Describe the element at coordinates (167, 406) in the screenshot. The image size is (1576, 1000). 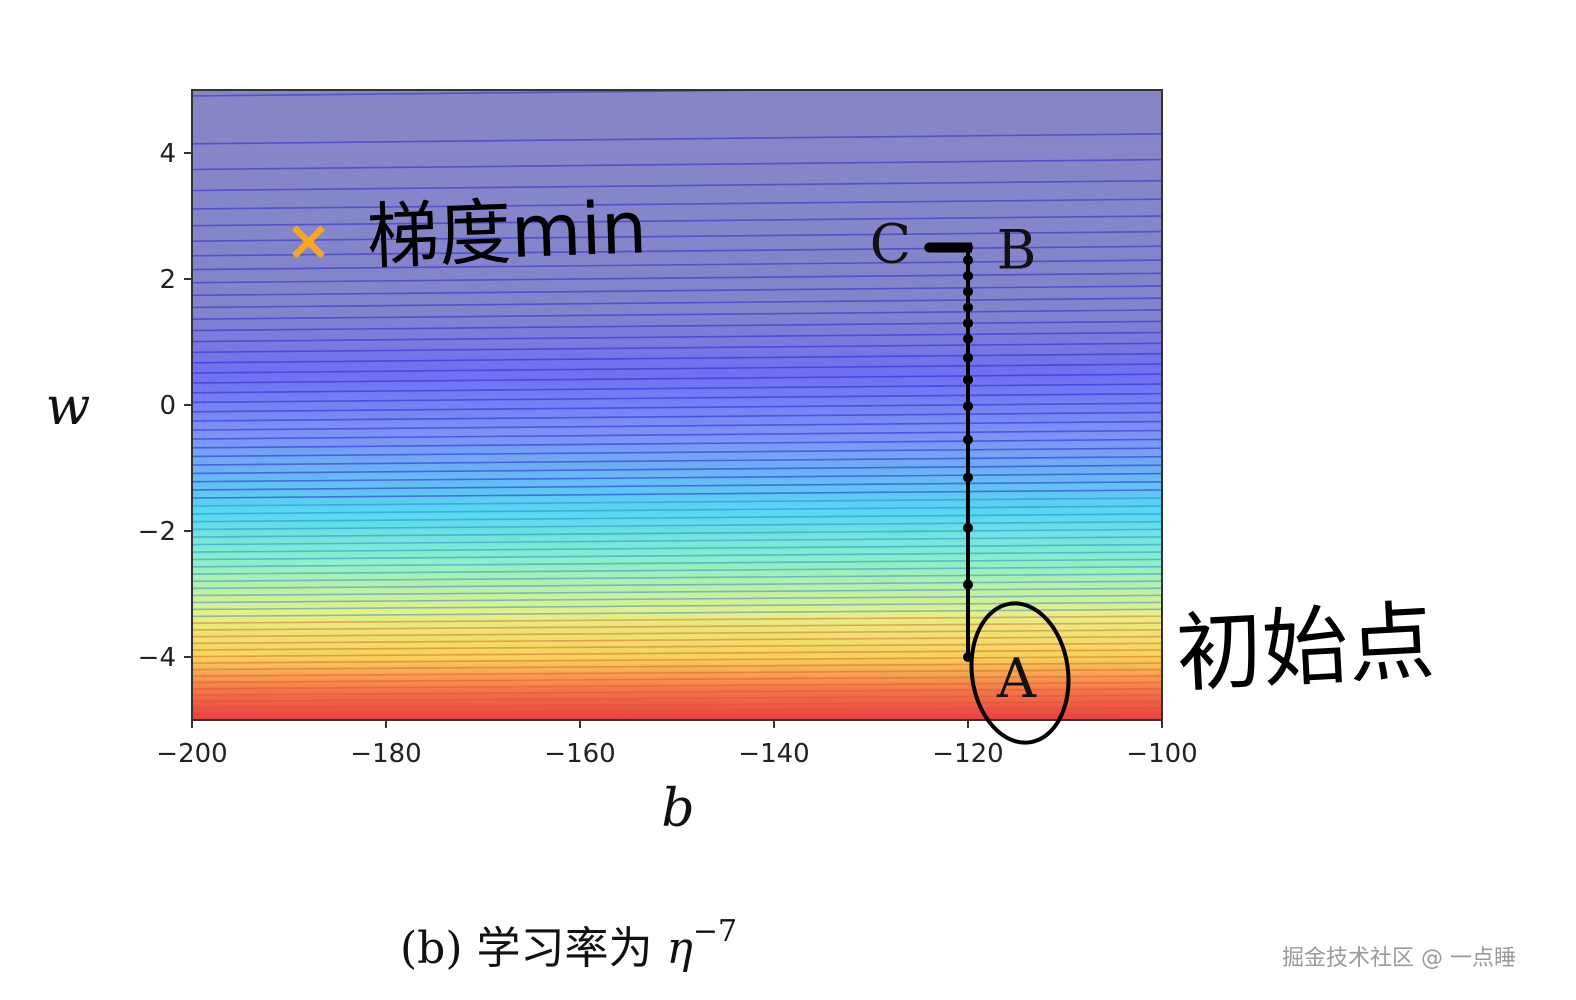
I see `y-tick-label: 0` at that location.